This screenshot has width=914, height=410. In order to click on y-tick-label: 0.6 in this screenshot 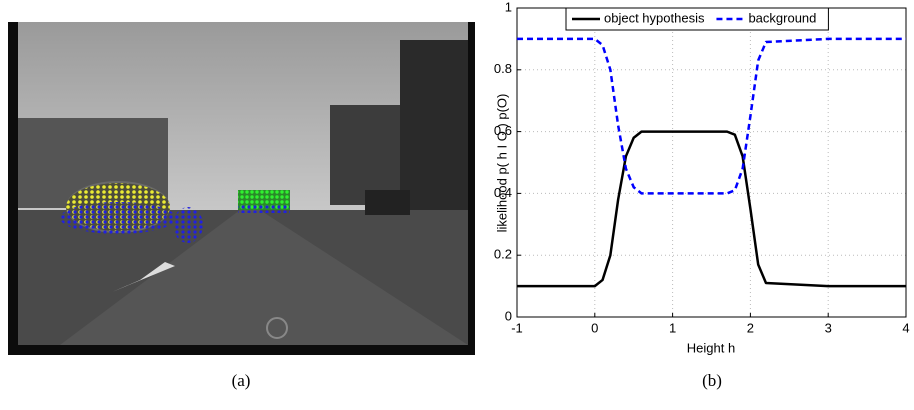, I will do `click(503, 130)`.